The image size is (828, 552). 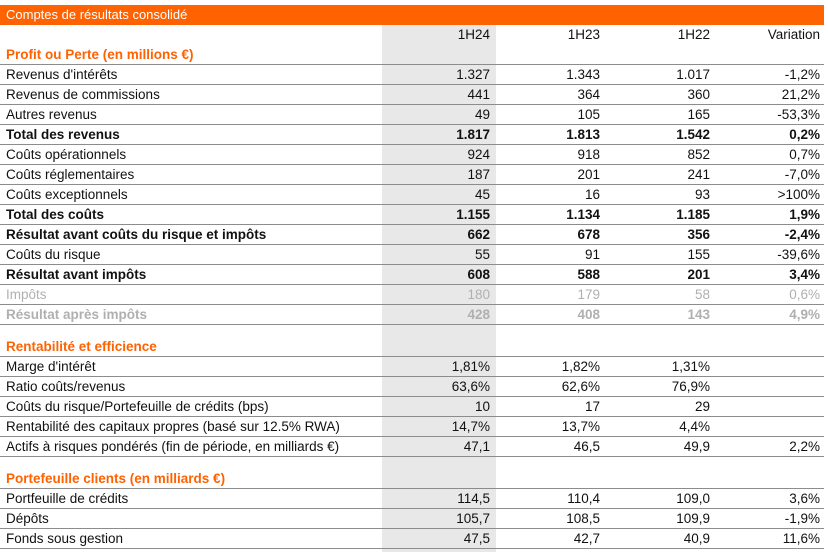 I want to click on row-value: 678, so click(x=588, y=234).